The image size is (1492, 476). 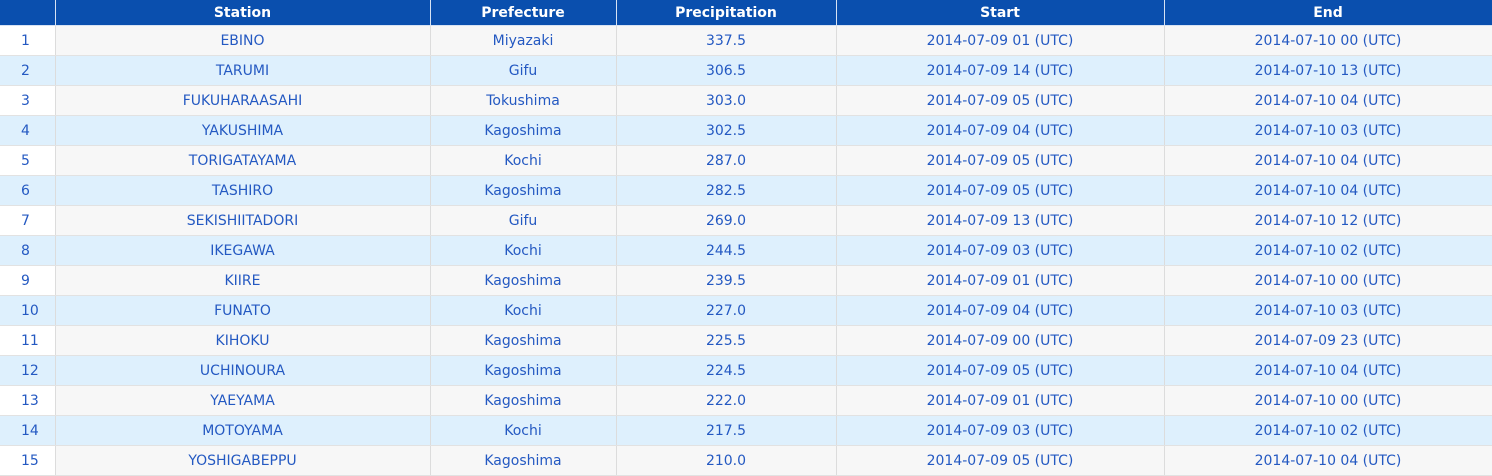 What do you see at coordinates (243, 70) in the screenshot?
I see `station-cell: TARUMI` at bounding box center [243, 70].